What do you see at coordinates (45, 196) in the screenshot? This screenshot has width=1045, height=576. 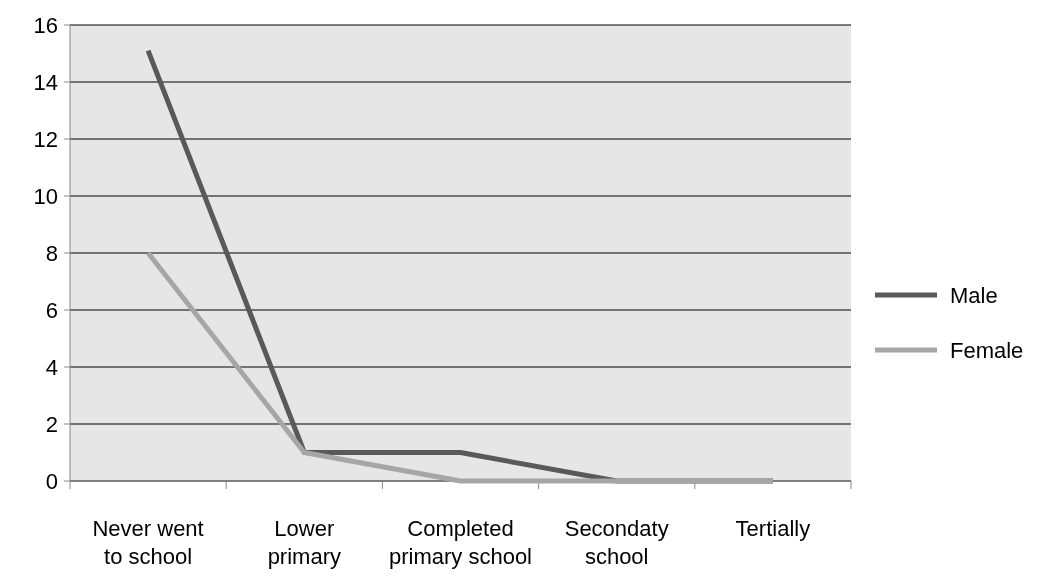 I see `y-tick-label: 10` at bounding box center [45, 196].